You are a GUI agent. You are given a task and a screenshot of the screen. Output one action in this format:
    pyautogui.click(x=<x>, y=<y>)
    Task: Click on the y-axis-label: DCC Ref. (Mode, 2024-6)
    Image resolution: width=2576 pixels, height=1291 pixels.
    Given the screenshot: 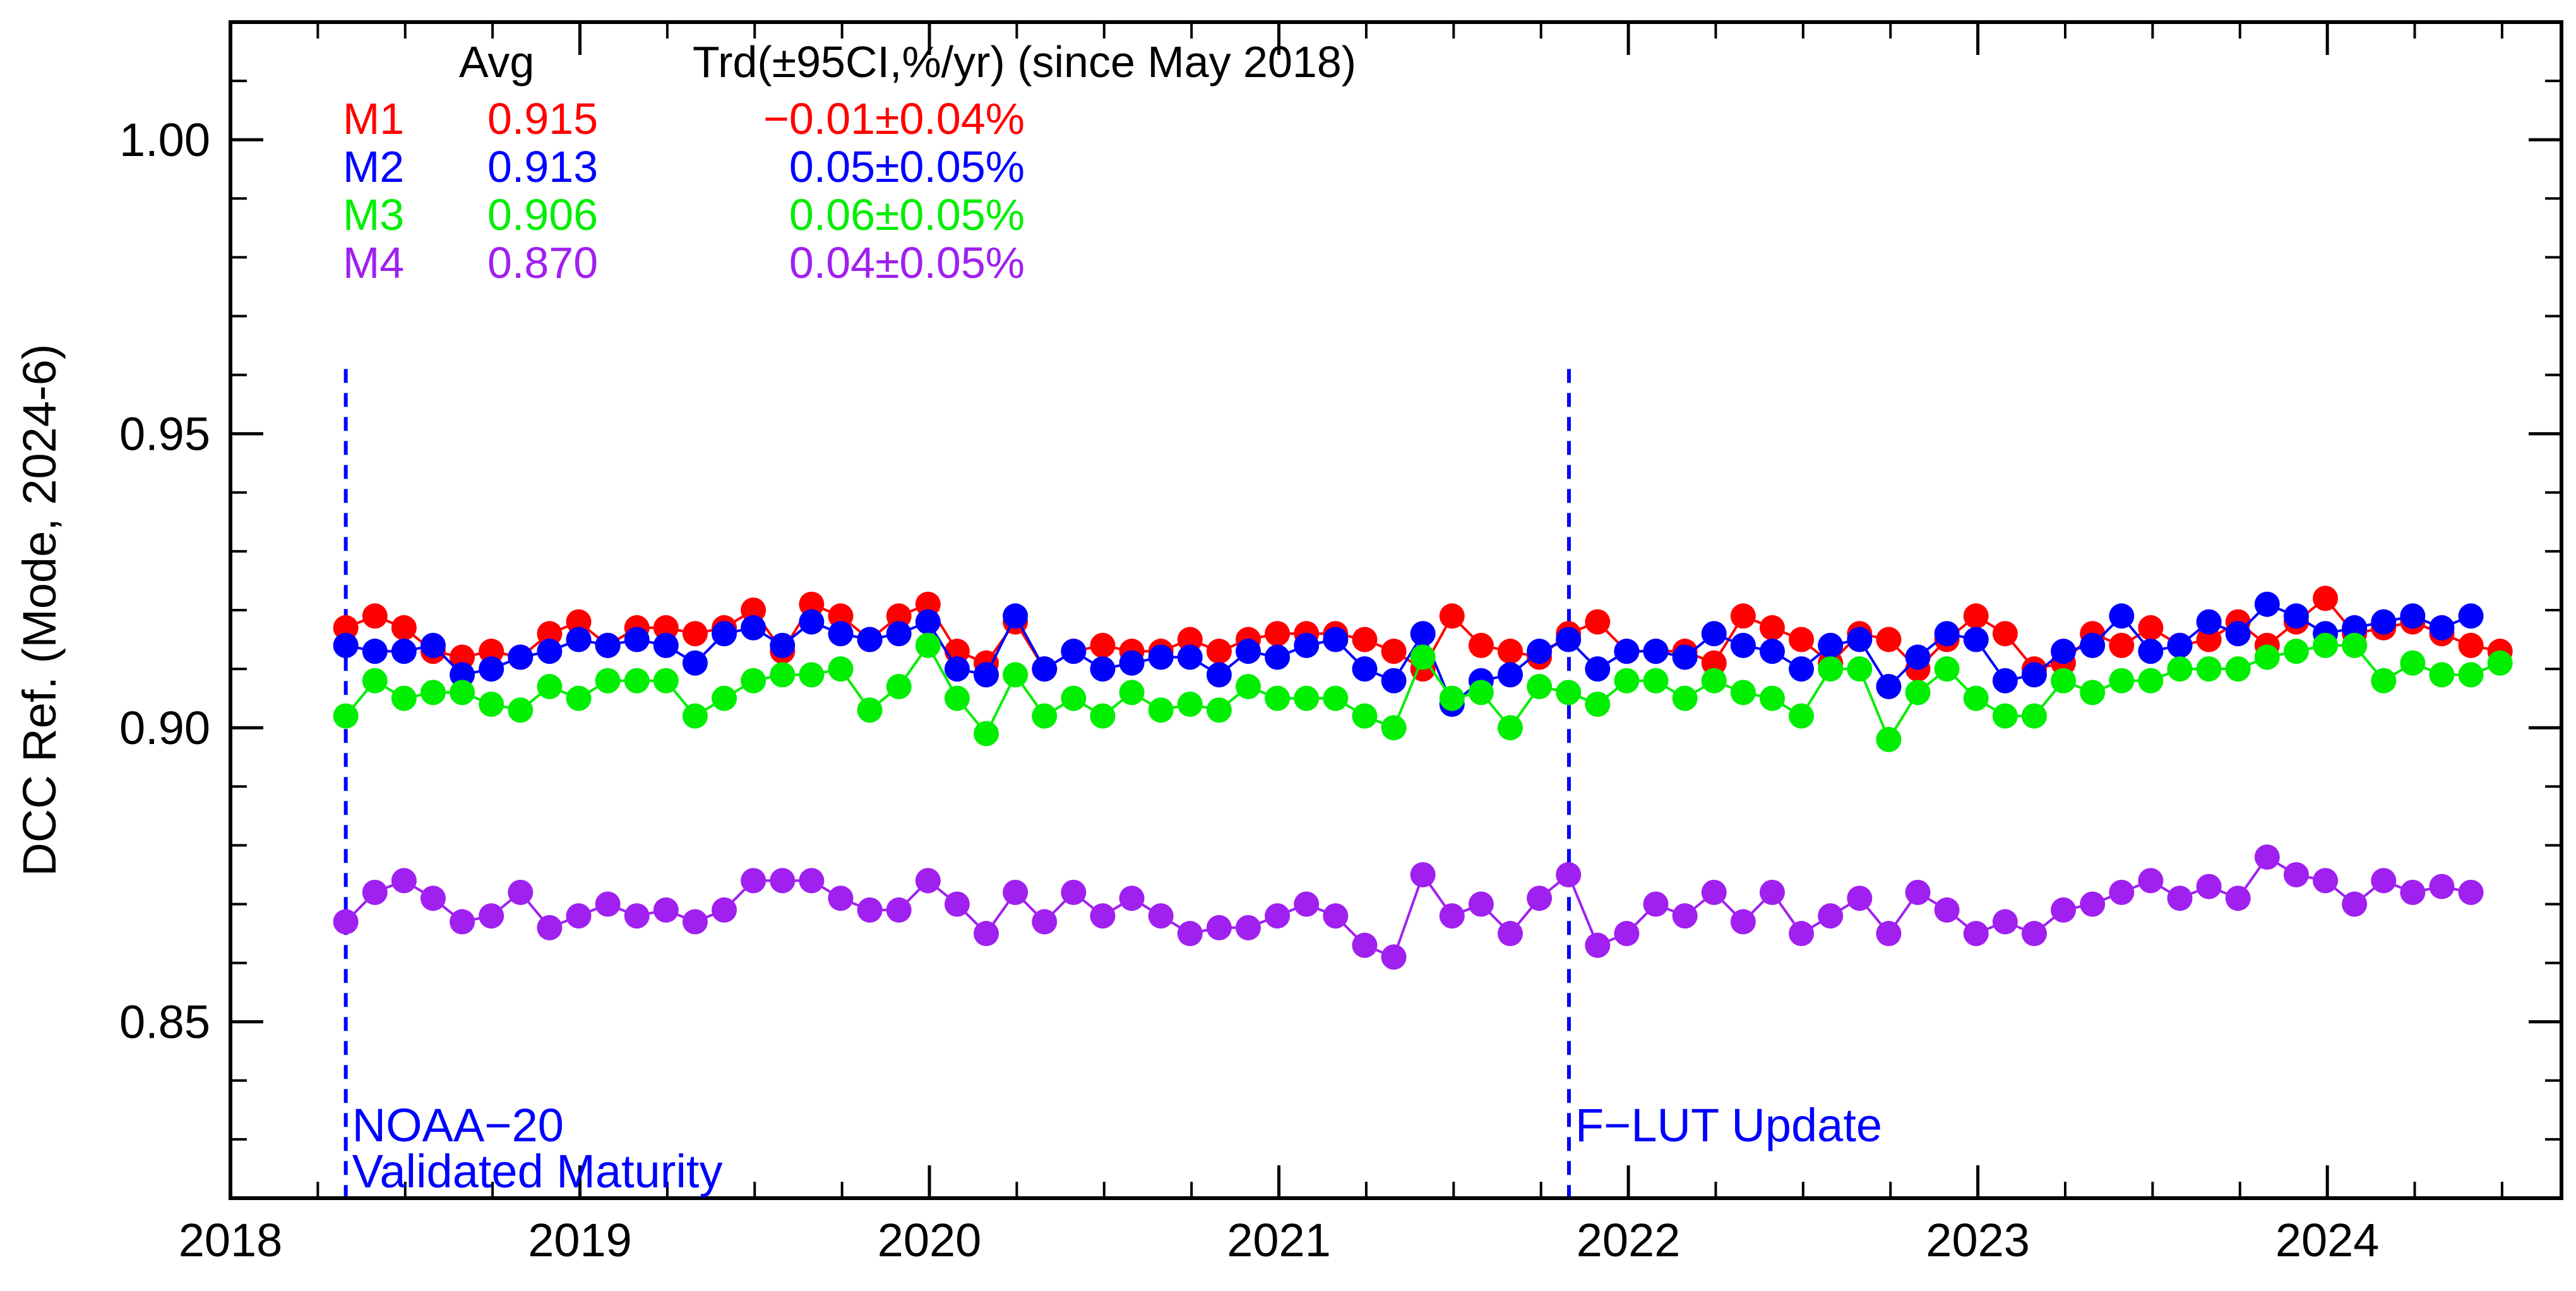 What is the action you would take?
    pyautogui.click(x=39, y=610)
    